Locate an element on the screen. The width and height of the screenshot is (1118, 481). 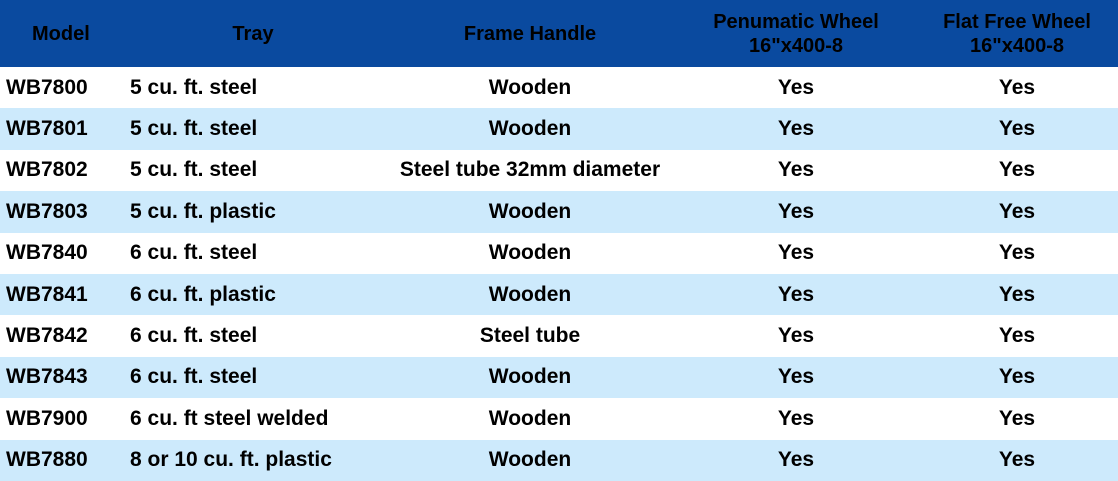
cell-model: WB7800 is located at coordinates (47, 87).